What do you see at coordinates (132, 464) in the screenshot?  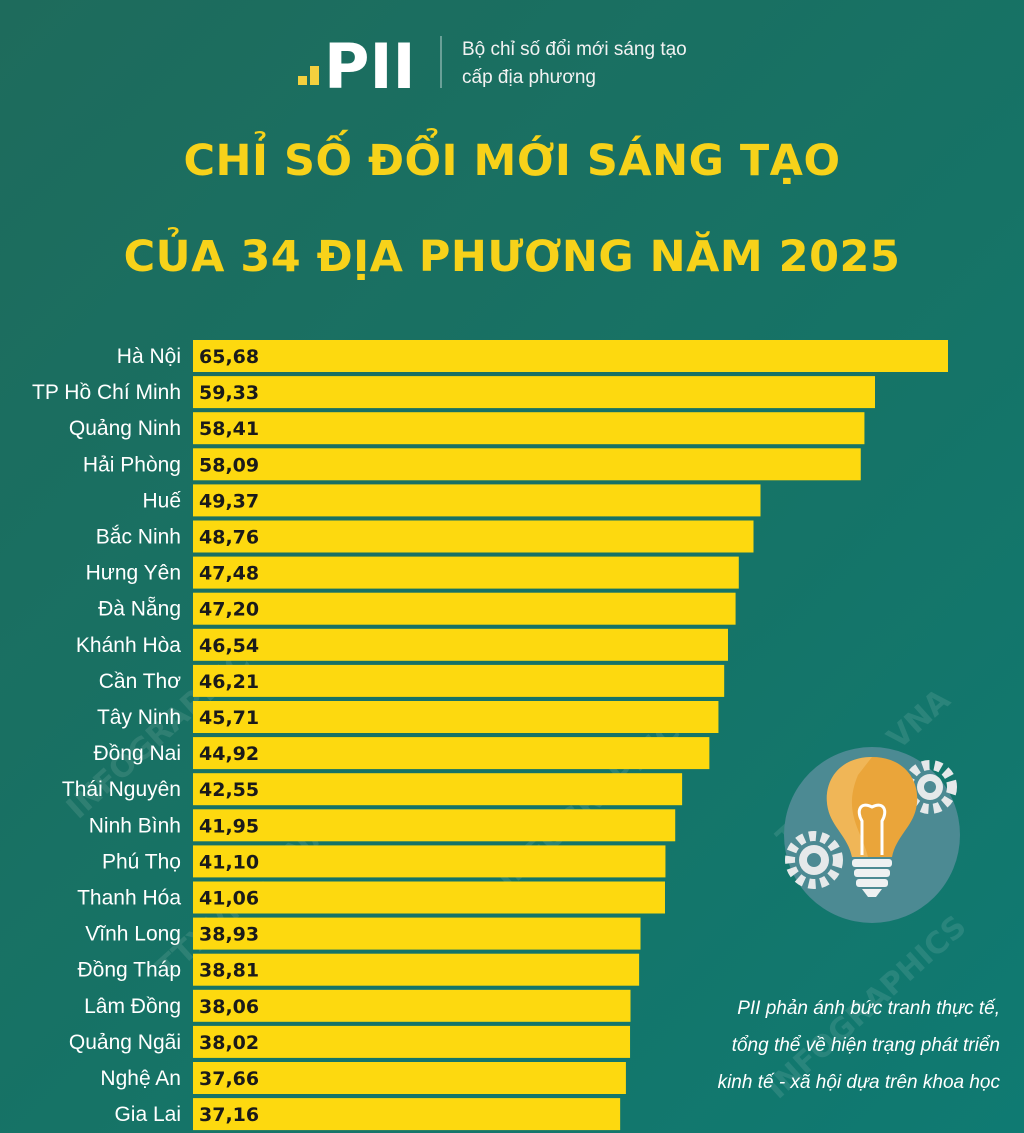 I see `category-label: Hải Phòng` at bounding box center [132, 464].